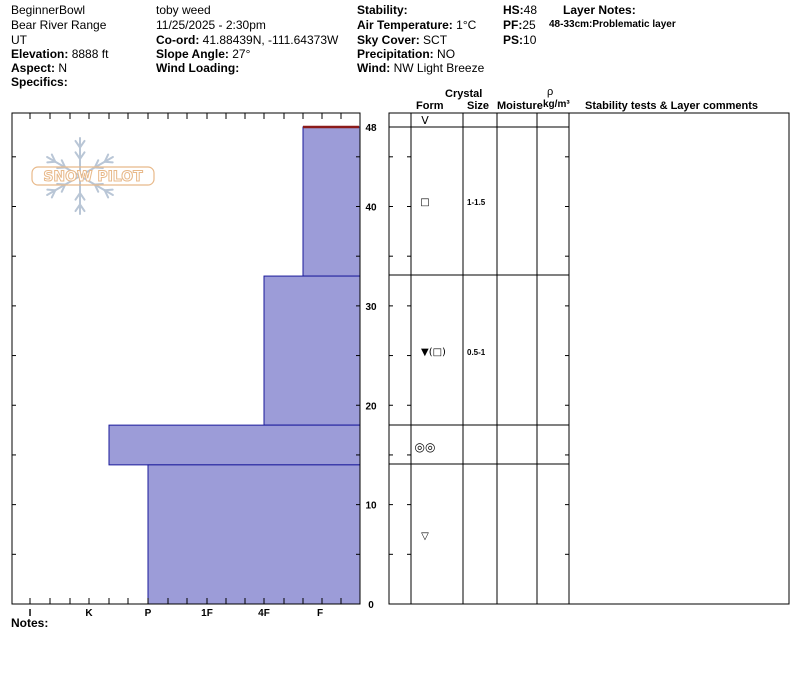 This screenshot has width=800, height=676. What do you see at coordinates (556, 104) in the screenshot?
I see `density-unit-header: kg/m³` at bounding box center [556, 104].